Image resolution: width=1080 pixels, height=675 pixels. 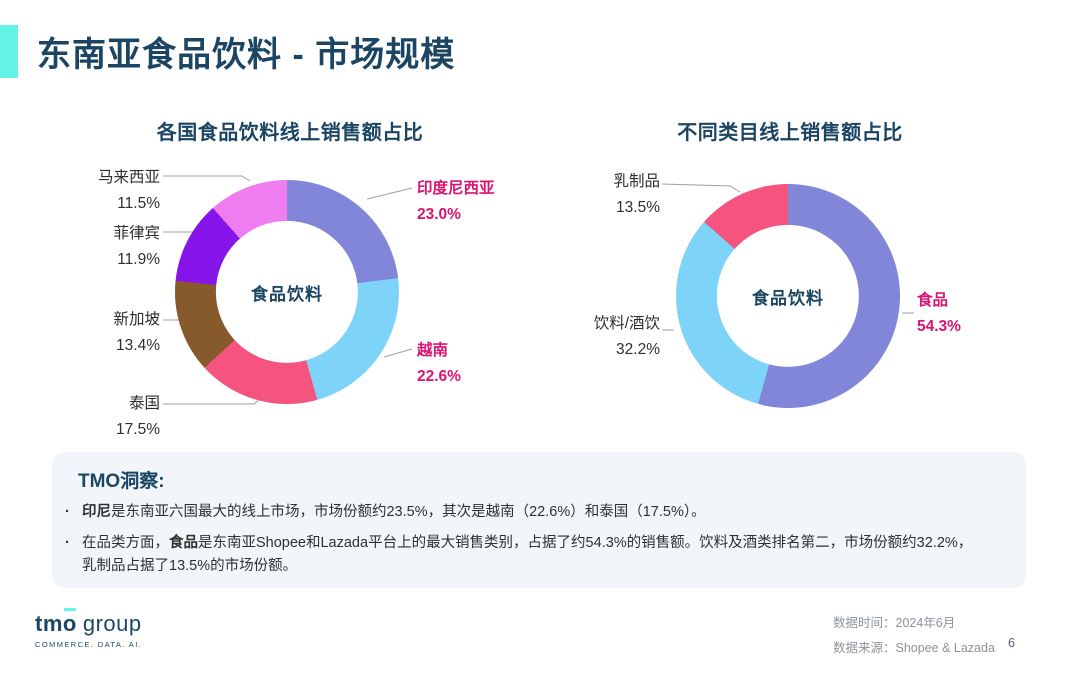 I want to click on segment-label-dairy: 乳制品 13.5%, so click(x=610, y=194).